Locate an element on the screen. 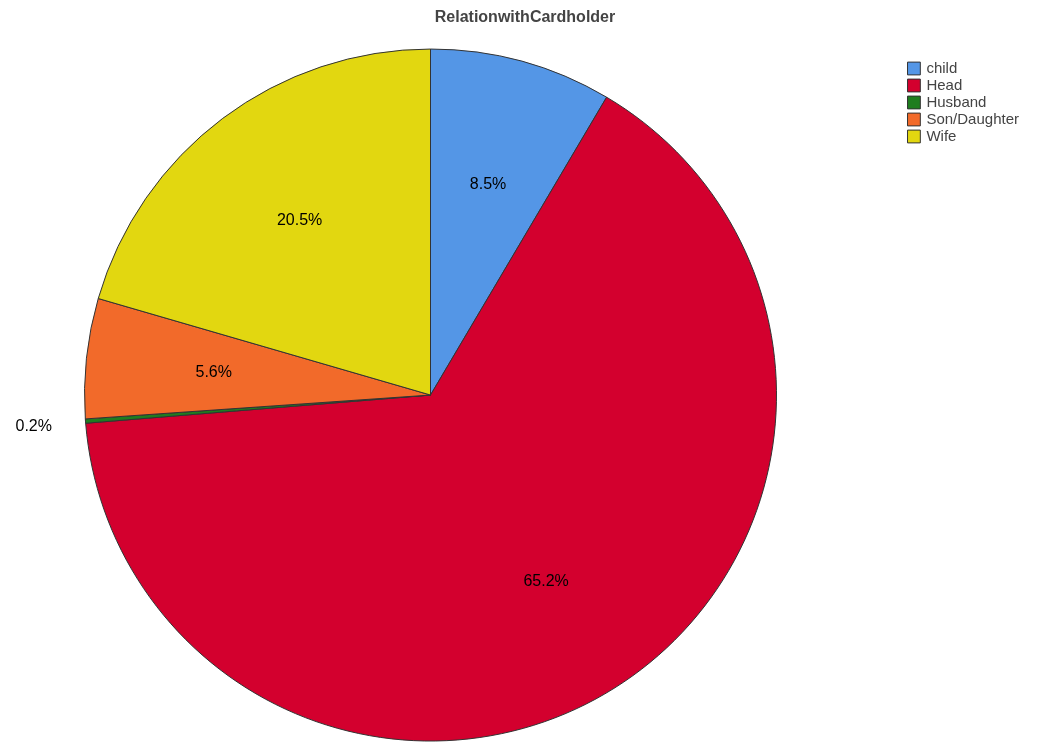  legend-label: Son/Daughter is located at coordinates (972, 118).